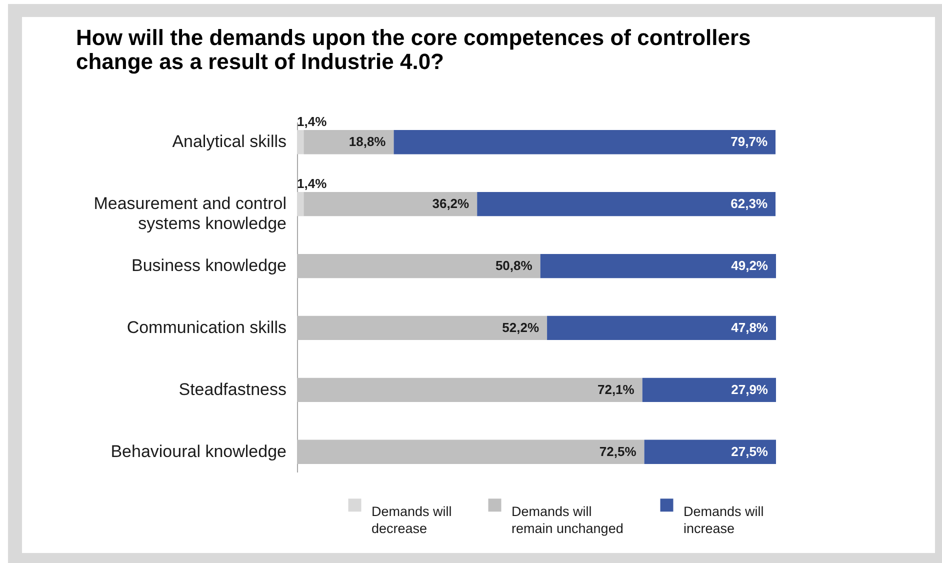  Describe the element at coordinates (451, 204) in the screenshot. I see `data-label: 36,2%` at that location.